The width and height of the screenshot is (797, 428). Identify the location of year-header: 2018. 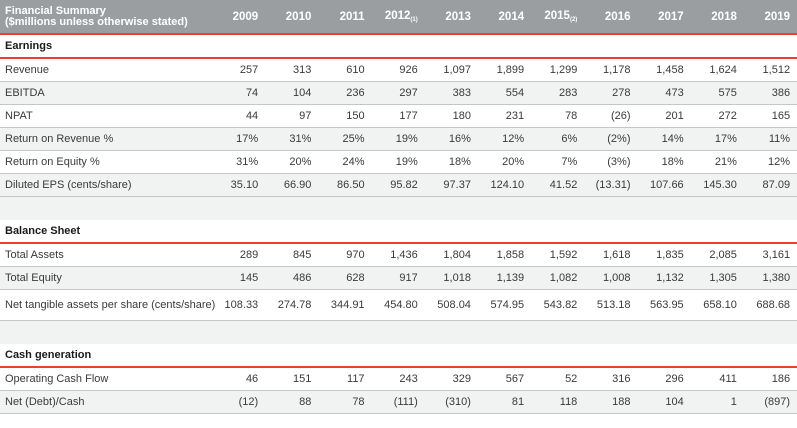
(717, 17).